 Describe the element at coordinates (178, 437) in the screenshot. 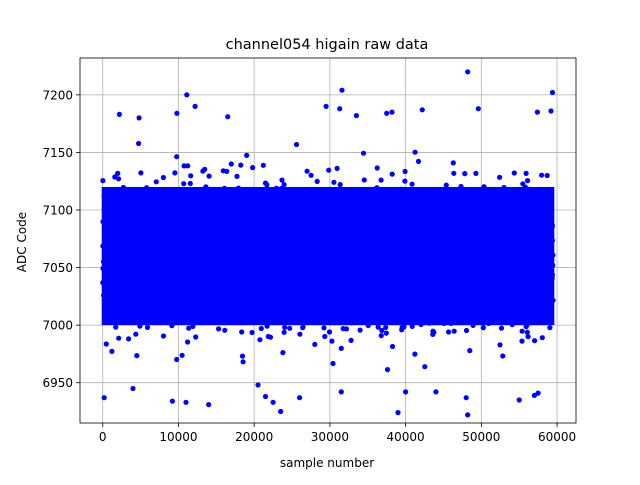

I see `x-tick-label: 10000` at that location.